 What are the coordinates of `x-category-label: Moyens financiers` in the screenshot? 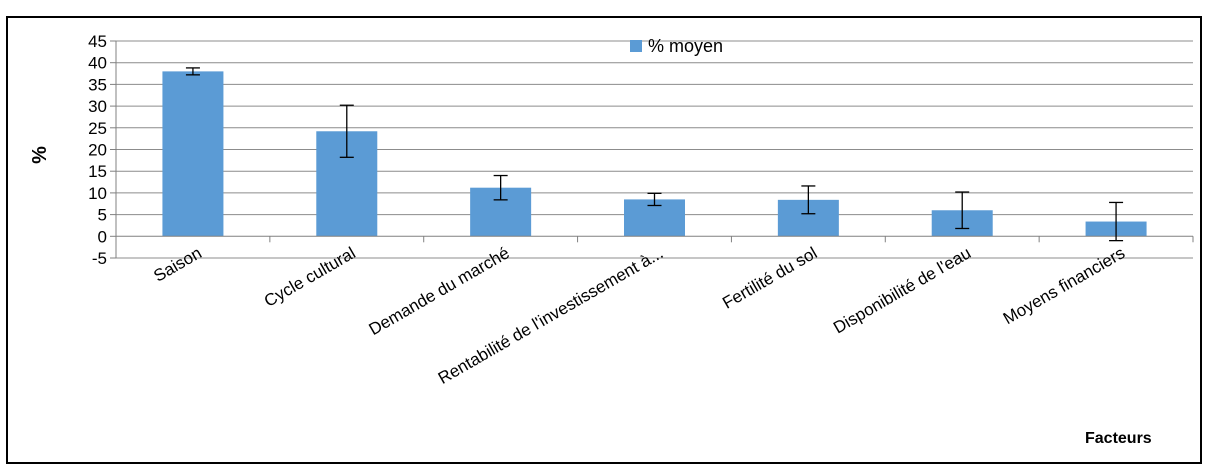 It's located at (1064, 285).